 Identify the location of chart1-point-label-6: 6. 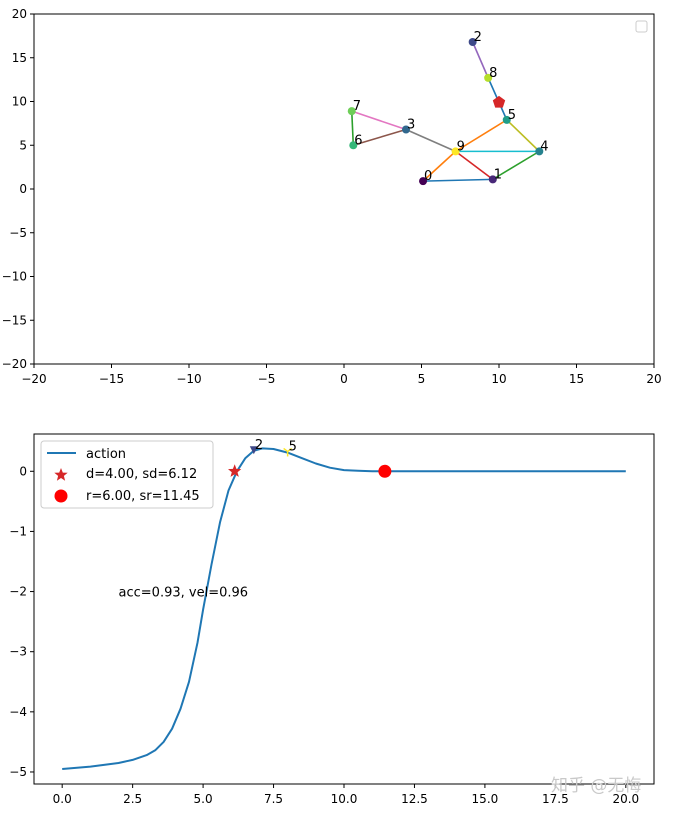
(358, 140).